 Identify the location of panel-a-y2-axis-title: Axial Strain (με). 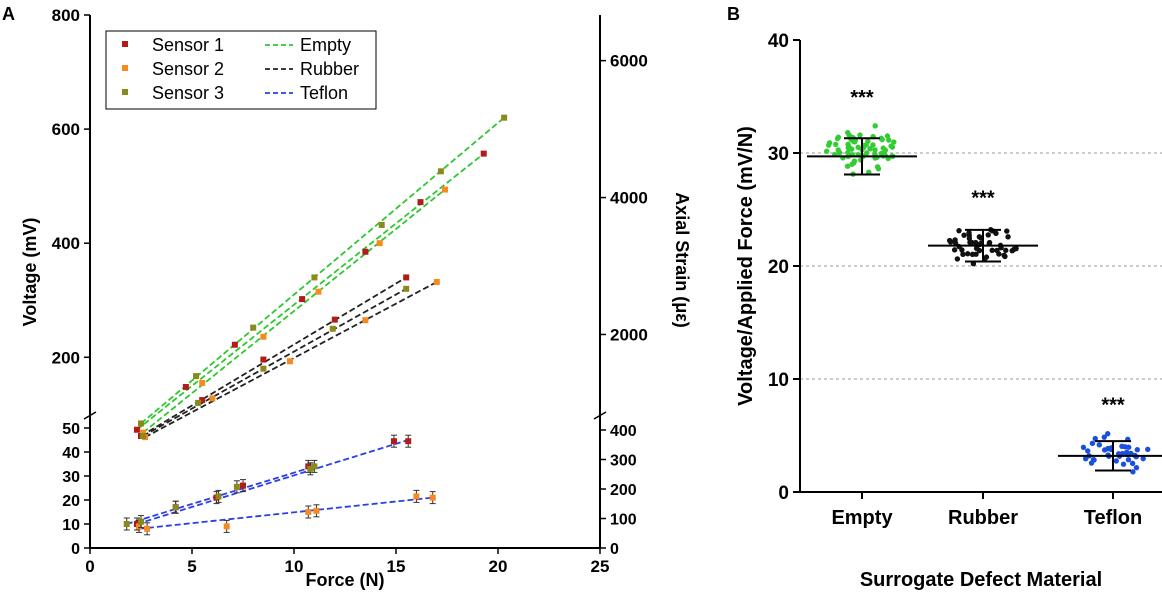
(682, 260).